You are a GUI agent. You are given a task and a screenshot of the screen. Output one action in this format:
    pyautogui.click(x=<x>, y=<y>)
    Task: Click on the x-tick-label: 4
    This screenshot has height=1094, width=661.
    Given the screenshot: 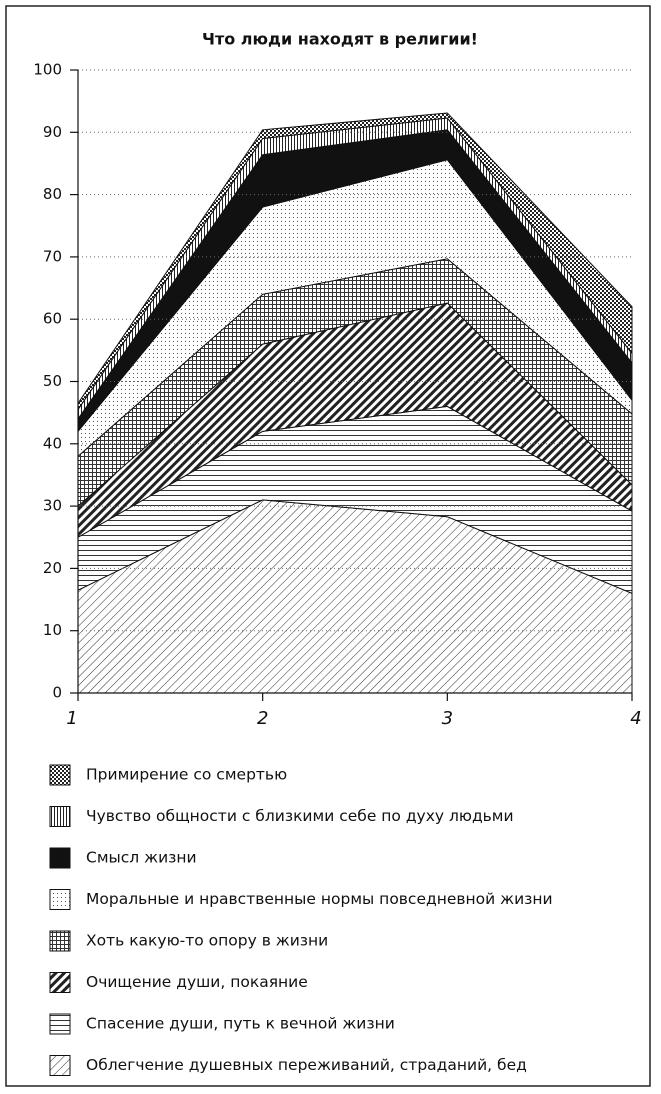 What is the action you would take?
    pyautogui.click(x=635, y=718)
    